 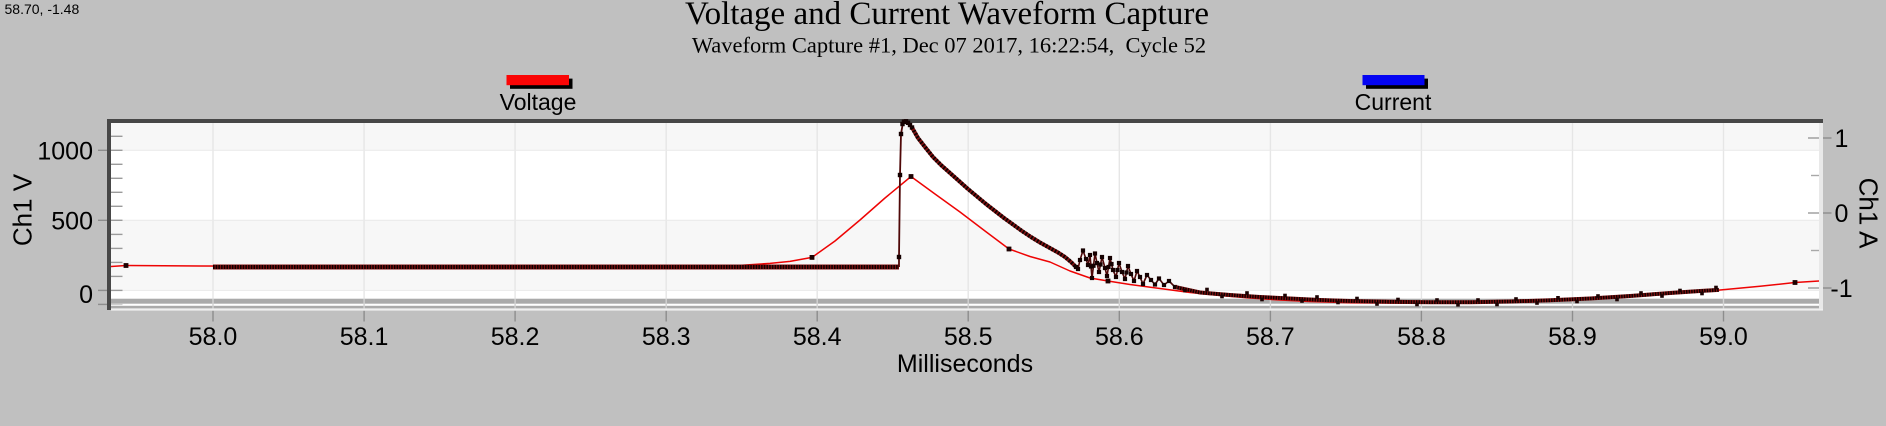 I want to click on svg-text: 58.1, so click(x=364, y=337).